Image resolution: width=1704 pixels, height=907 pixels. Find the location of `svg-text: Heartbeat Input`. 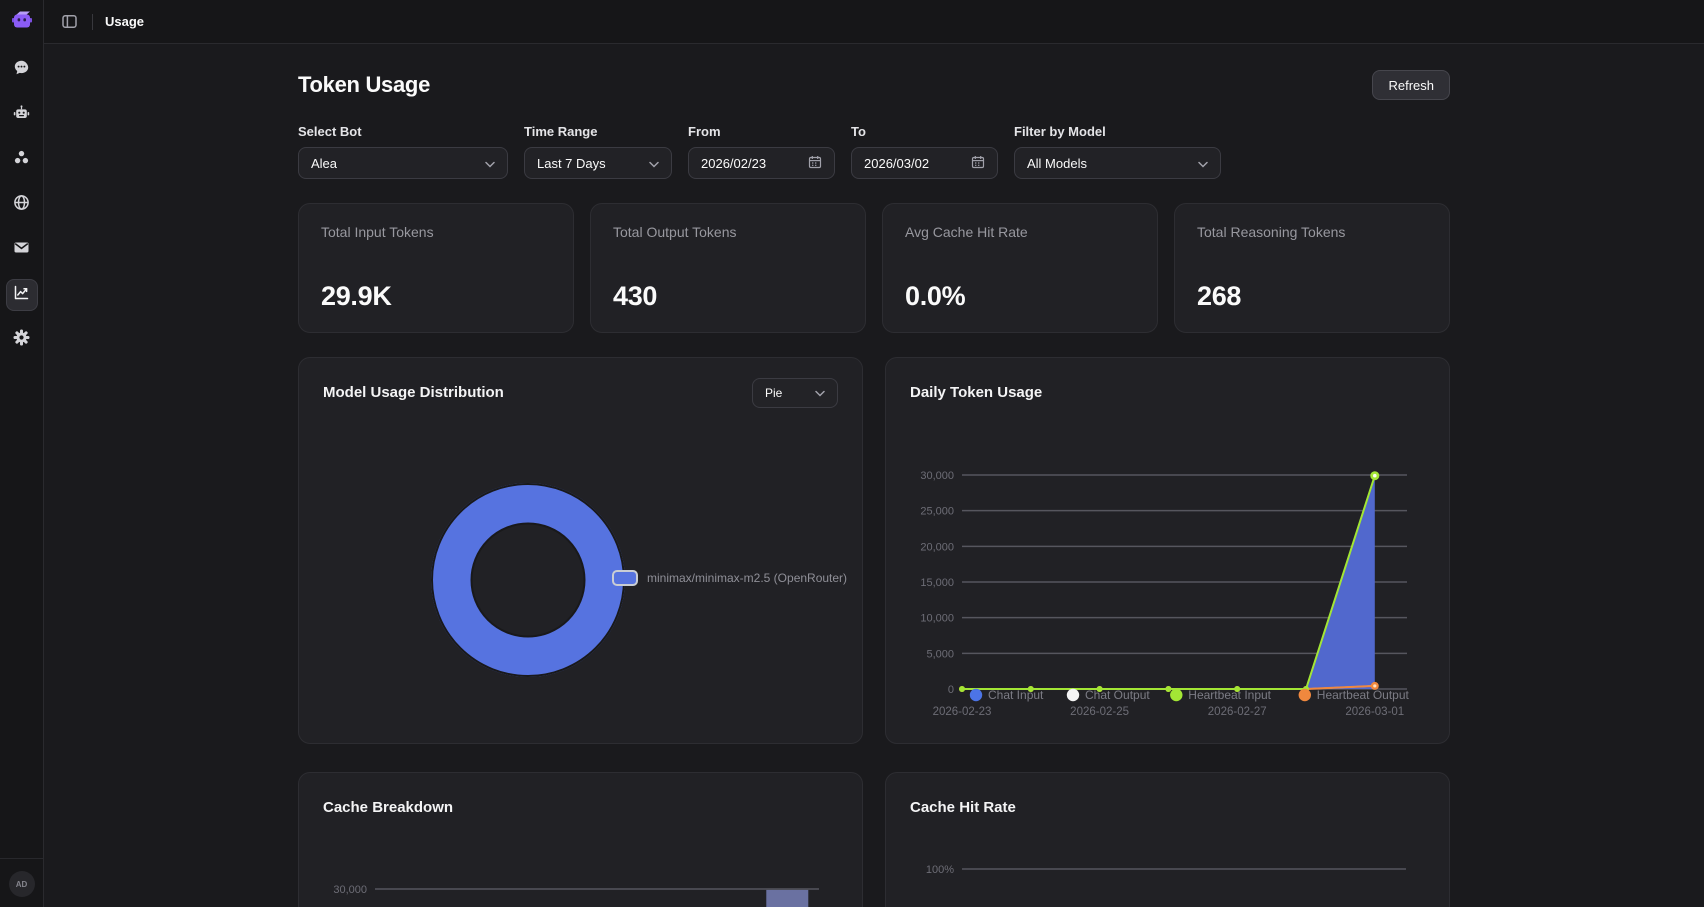

svg-text: Heartbeat Input is located at coordinates (1229, 695).